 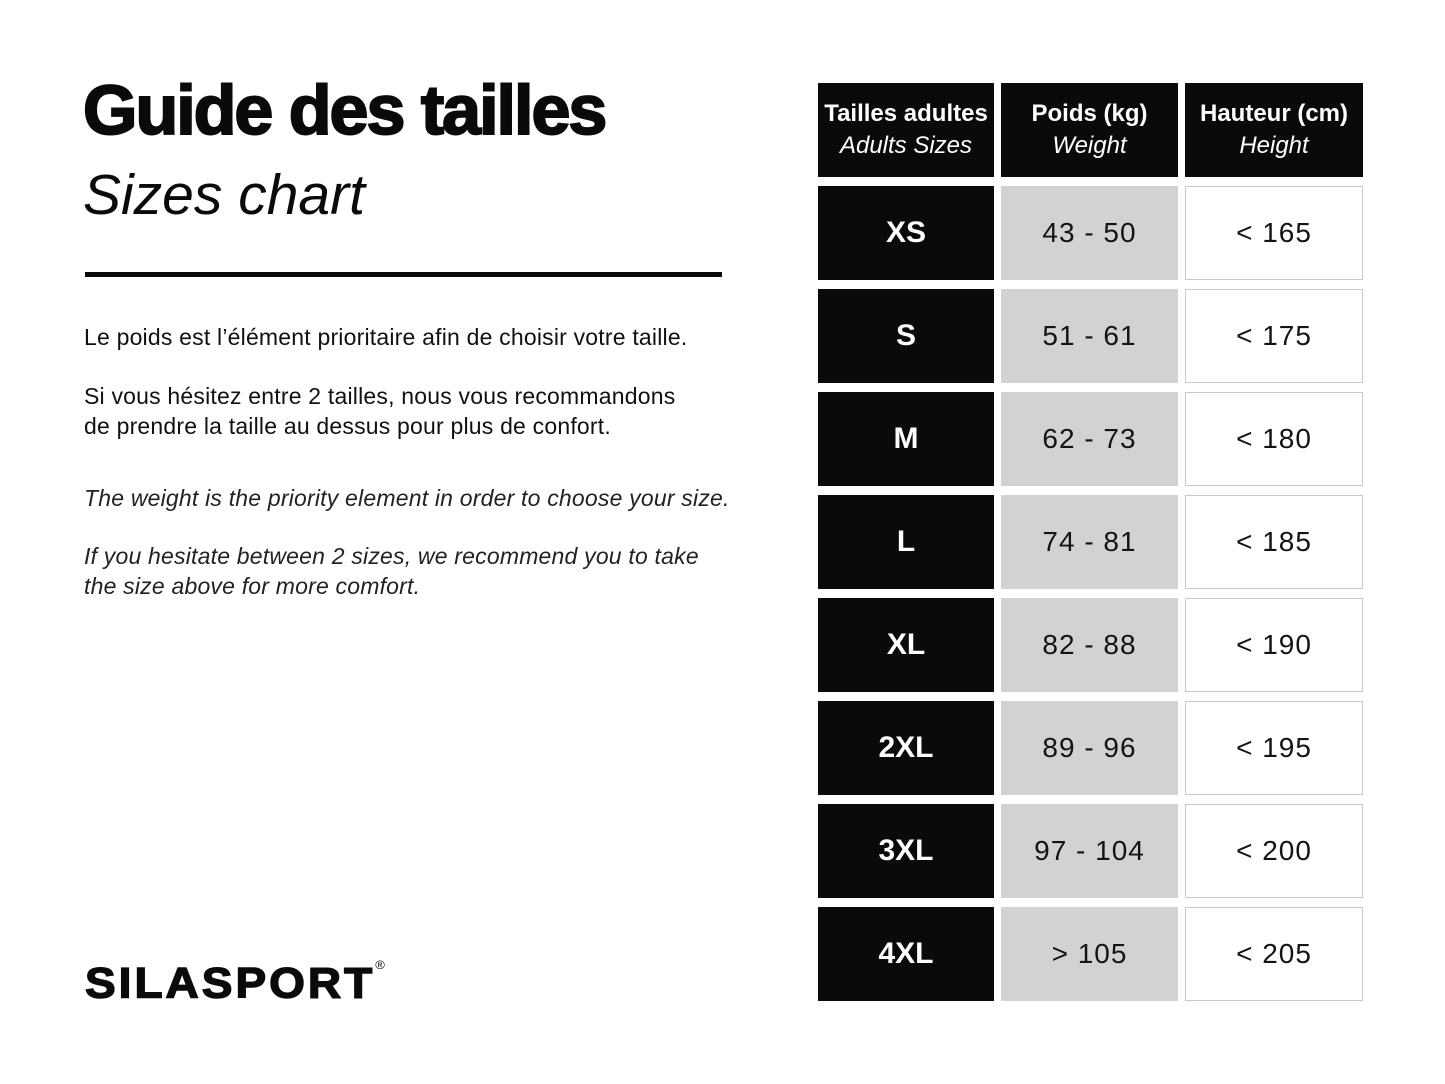 I want to click on height-cell: < 205, so click(x=1274, y=954).